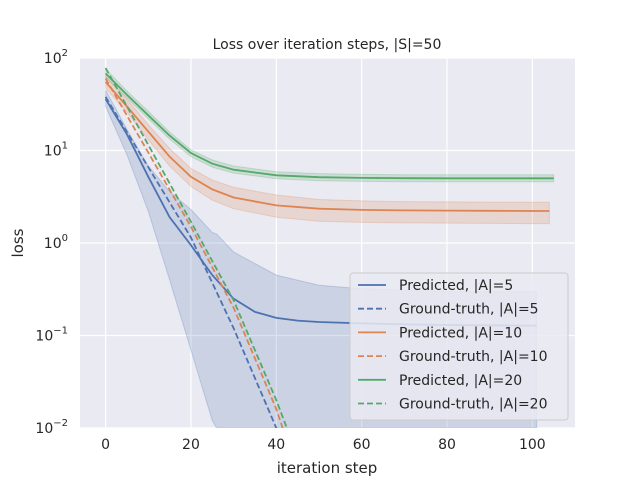  Describe the element at coordinates (447, 445) in the screenshot. I see `x-tick-label: 80` at that location.